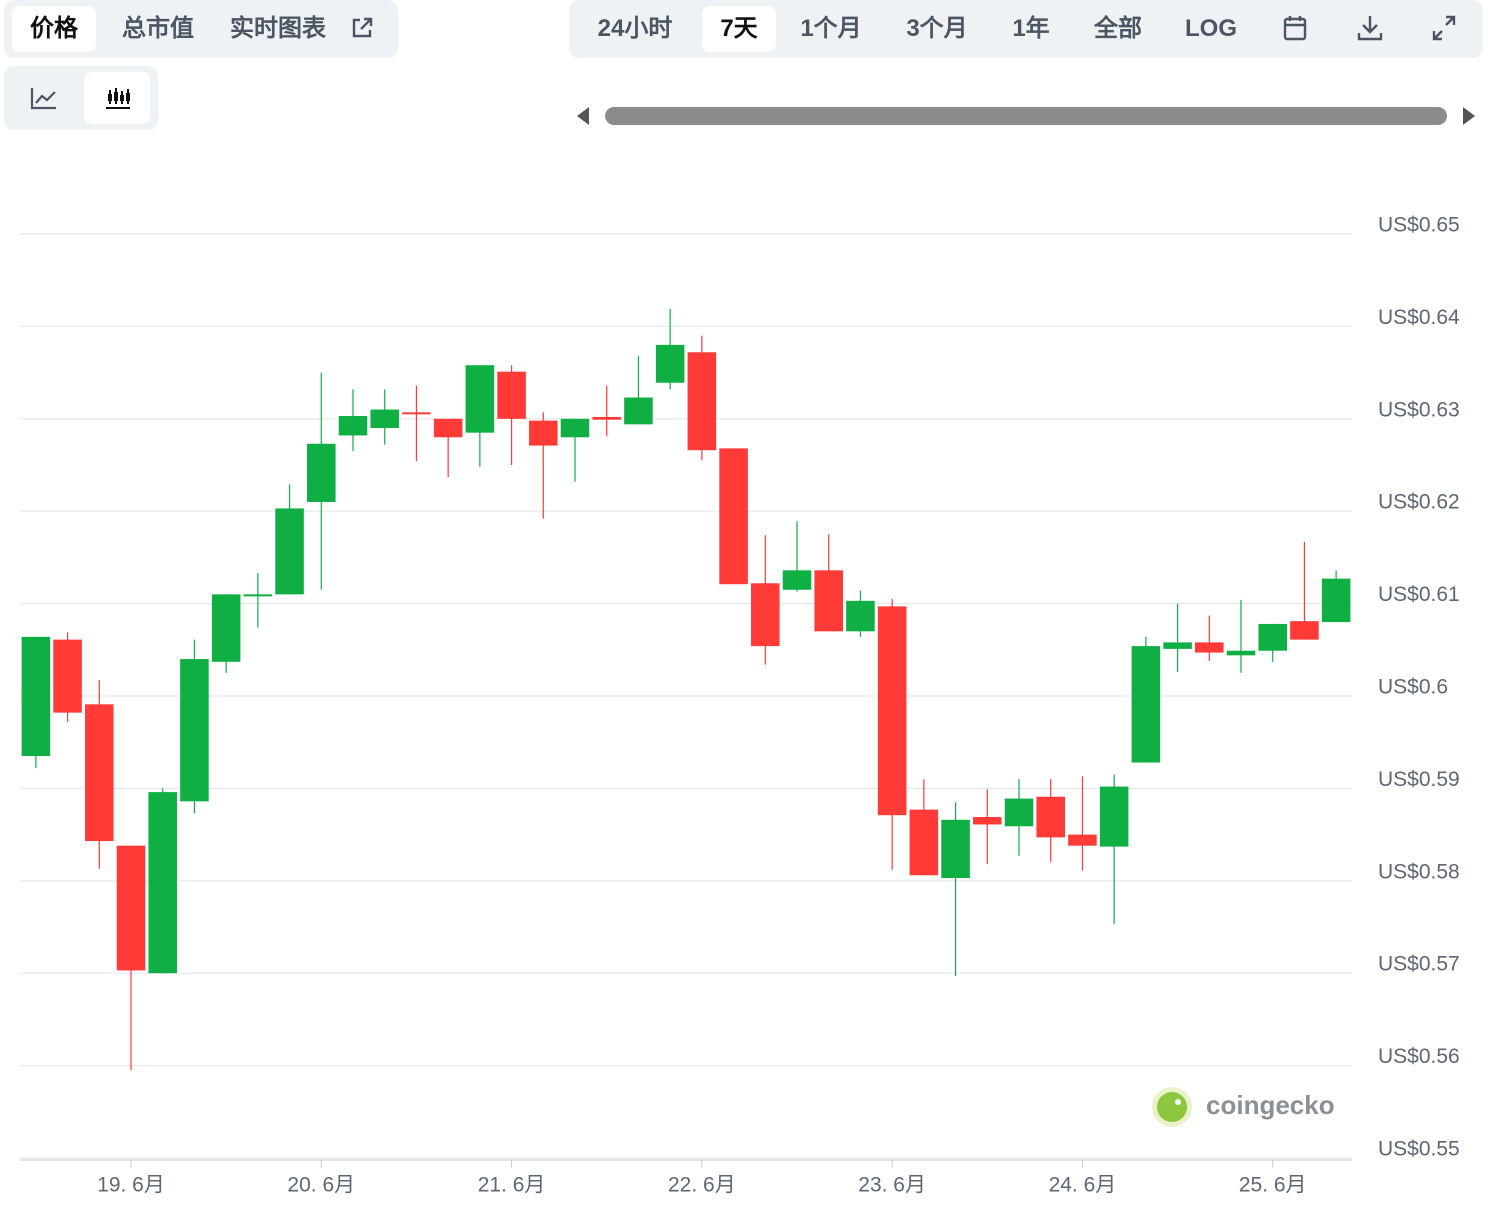  I want to click on range-scrollbar, so click(1026, 116).